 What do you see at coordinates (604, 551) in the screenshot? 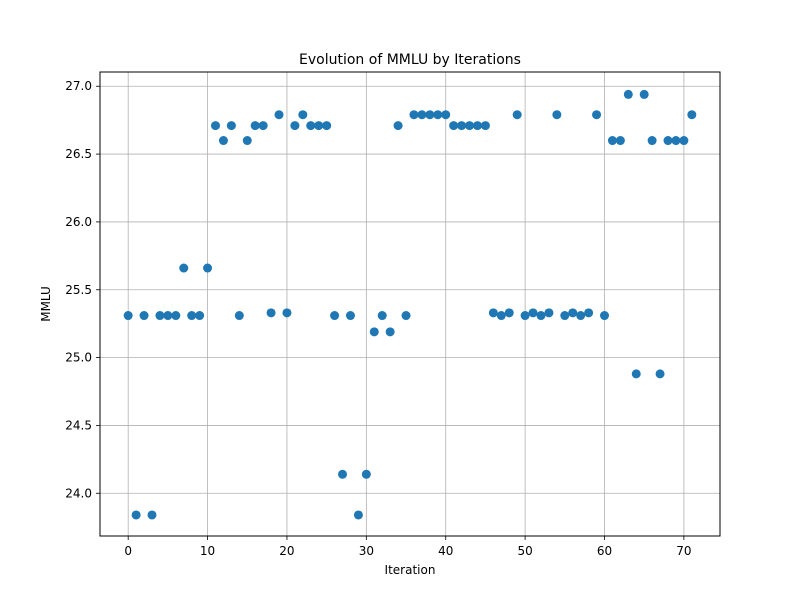
I see `x-tick-label: 60` at bounding box center [604, 551].